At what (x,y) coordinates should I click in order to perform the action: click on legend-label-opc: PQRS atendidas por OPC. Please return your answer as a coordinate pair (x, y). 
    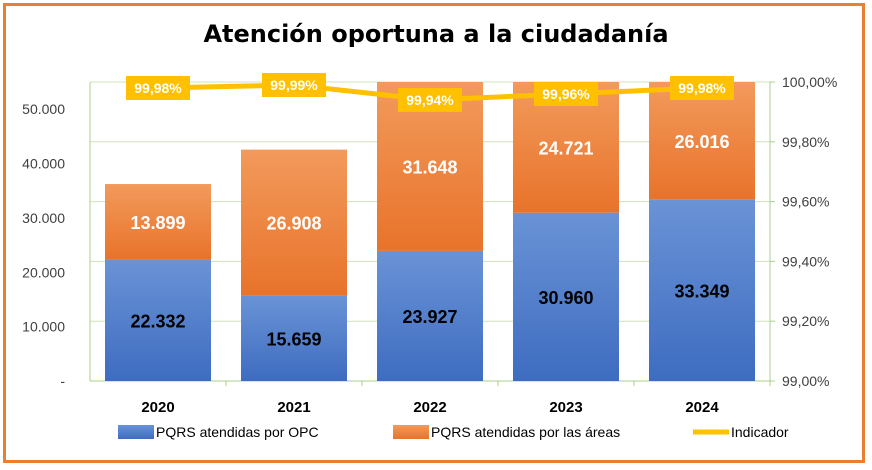
    Looking at the image, I should click on (237, 432).